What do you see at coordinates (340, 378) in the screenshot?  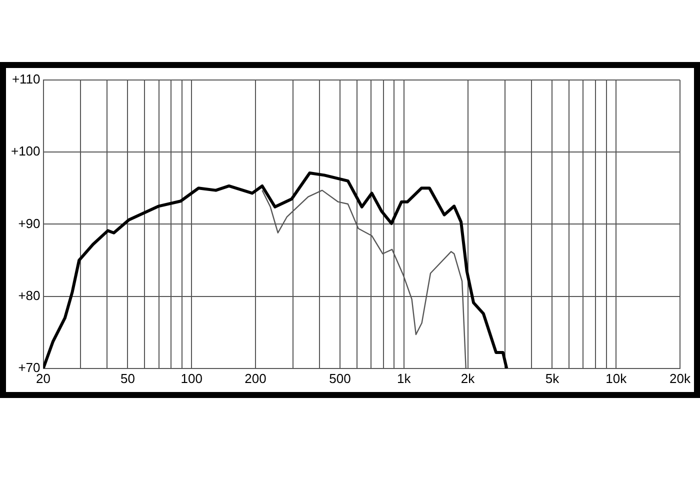 I see `x-tick-label: 500` at bounding box center [340, 378].